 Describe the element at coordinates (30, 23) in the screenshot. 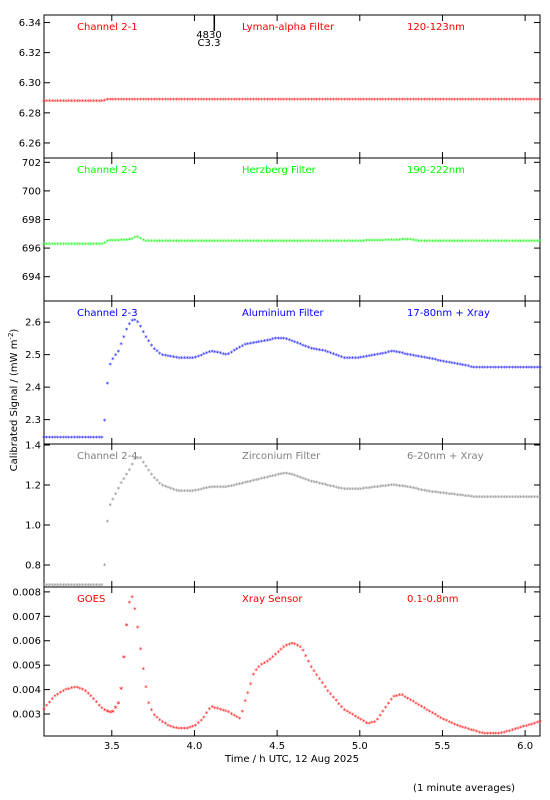

I see `y-tick-label: 6.34` at that location.